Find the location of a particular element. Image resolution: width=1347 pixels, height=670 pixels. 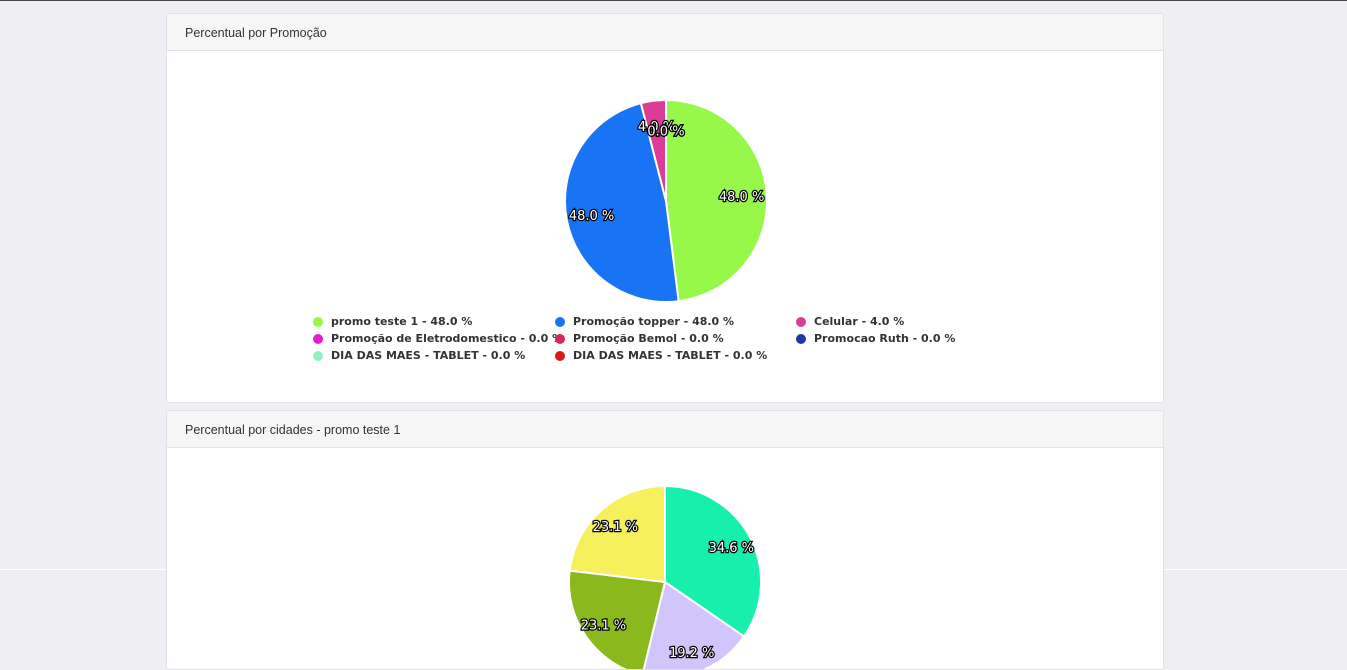

panel-title: Percentual por Promoção is located at coordinates (665, 32).